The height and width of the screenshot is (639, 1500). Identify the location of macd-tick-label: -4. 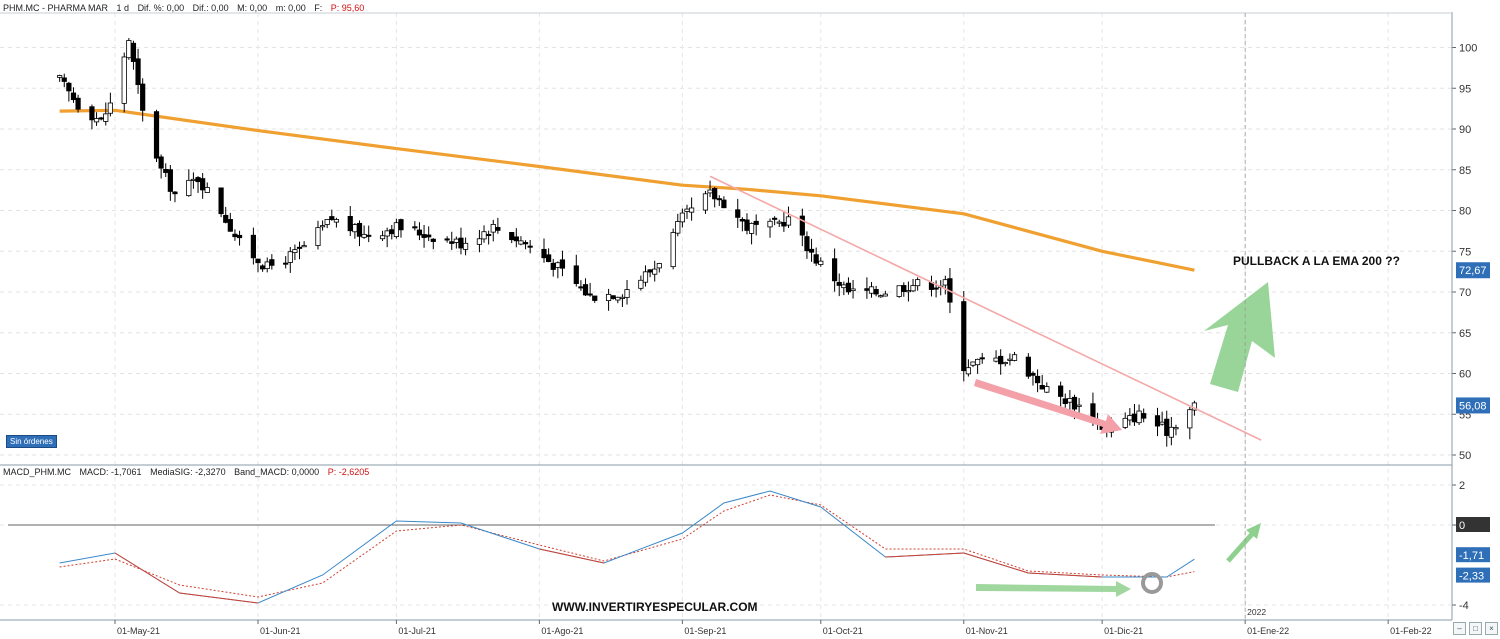
(1464, 606).